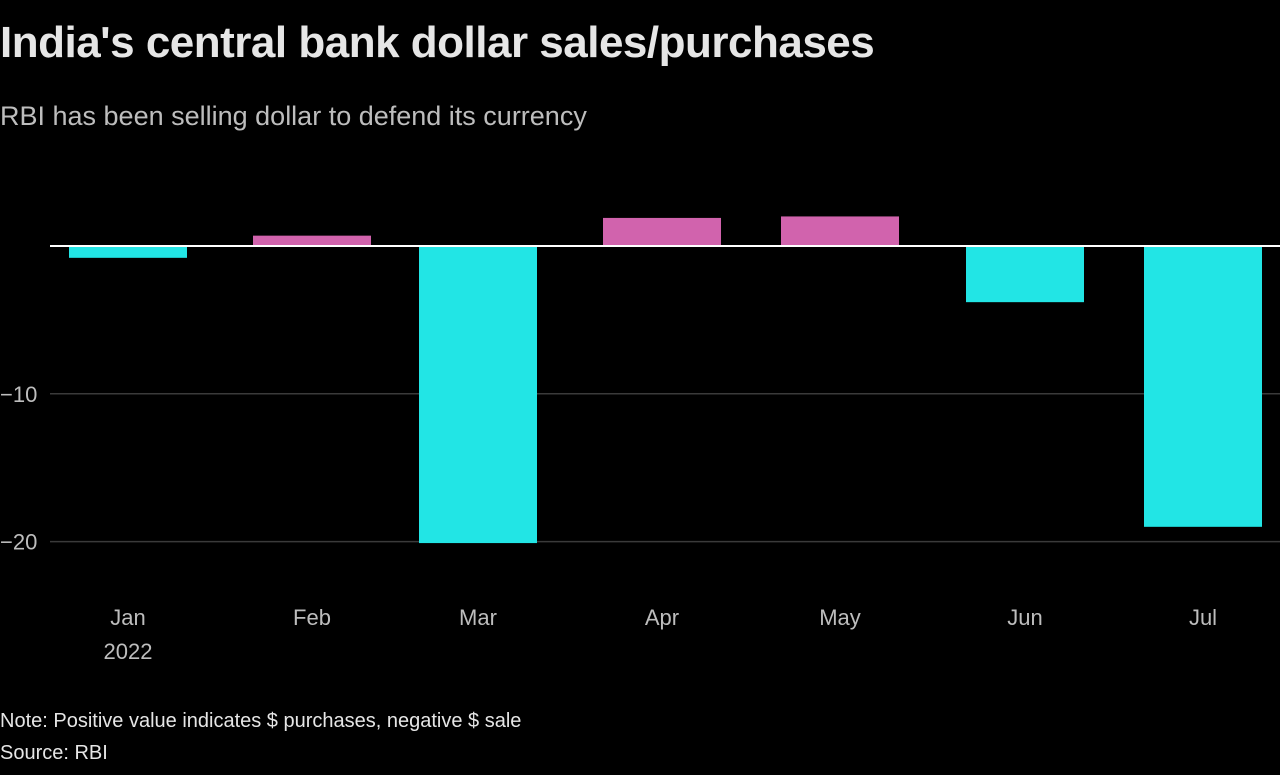 The image size is (1280, 775). Describe the element at coordinates (54, 753) in the screenshot. I see `chart-source: Source: RBI` at that location.